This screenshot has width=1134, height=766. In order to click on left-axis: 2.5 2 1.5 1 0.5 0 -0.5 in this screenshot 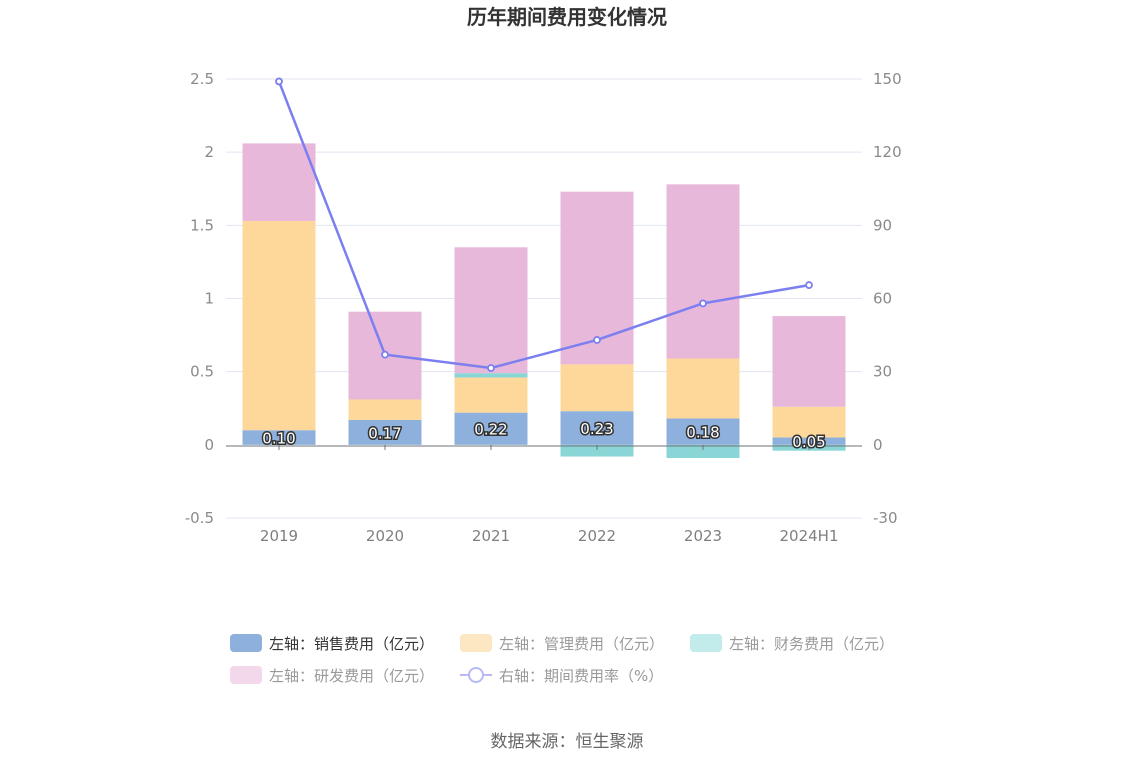, I will do `click(199, 298)`.